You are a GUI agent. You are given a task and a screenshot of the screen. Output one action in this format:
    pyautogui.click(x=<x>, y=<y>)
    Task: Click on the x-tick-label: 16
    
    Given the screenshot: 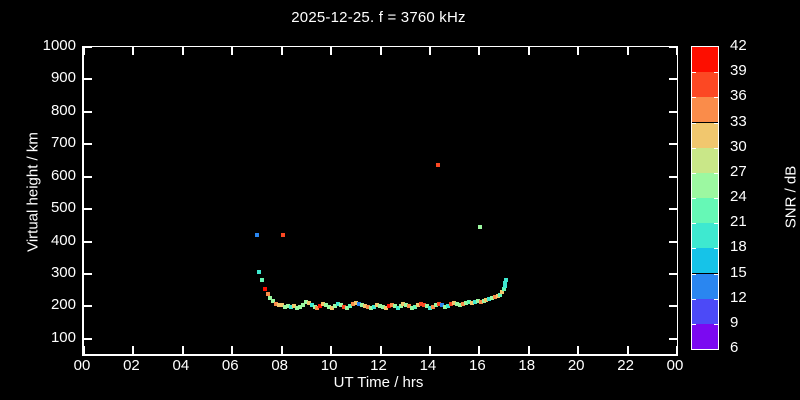 What is the action you would take?
    pyautogui.click(x=477, y=365)
    